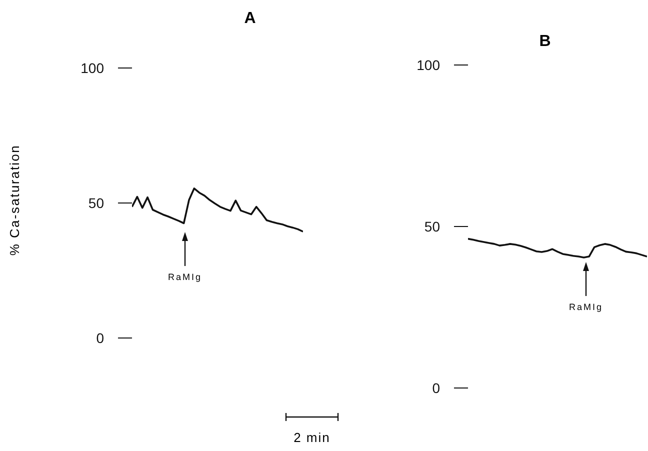 Image resolution: width=648 pixels, height=451 pixels. I want to click on chart-title: A, so click(250, 19).